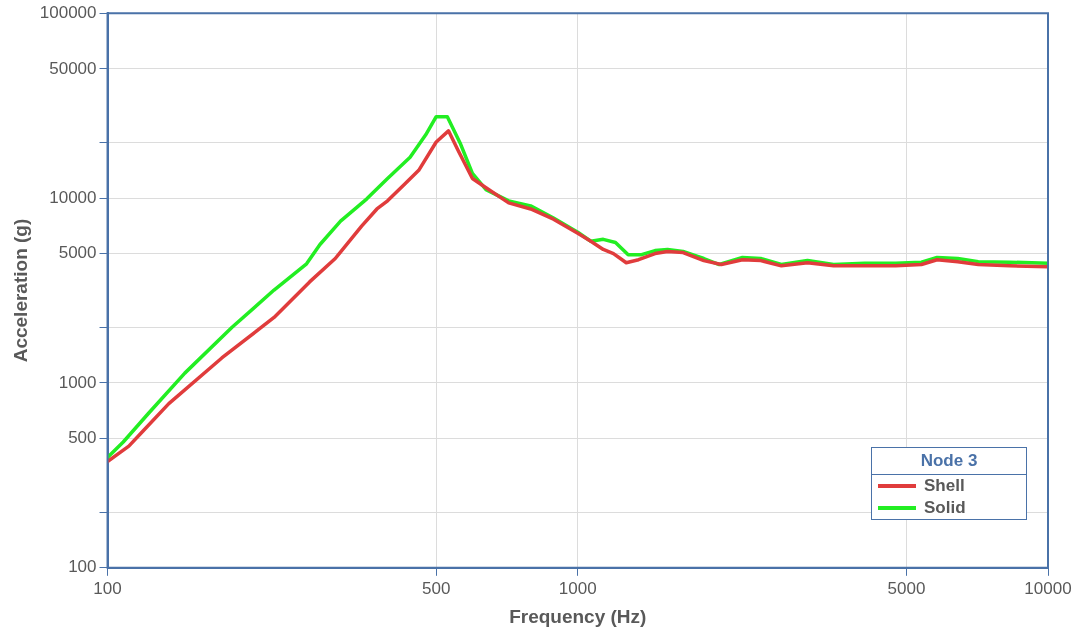  I want to click on y-tick-label: 1000, so click(77, 382).